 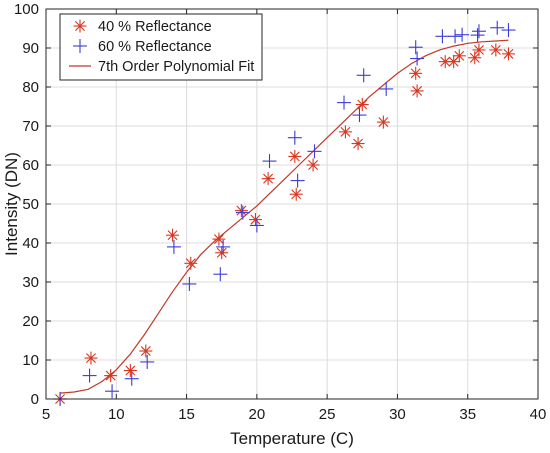 What do you see at coordinates (155, 47) in the screenshot?
I see `legend-entry-label: 60 % Reflectance` at bounding box center [155, 47].